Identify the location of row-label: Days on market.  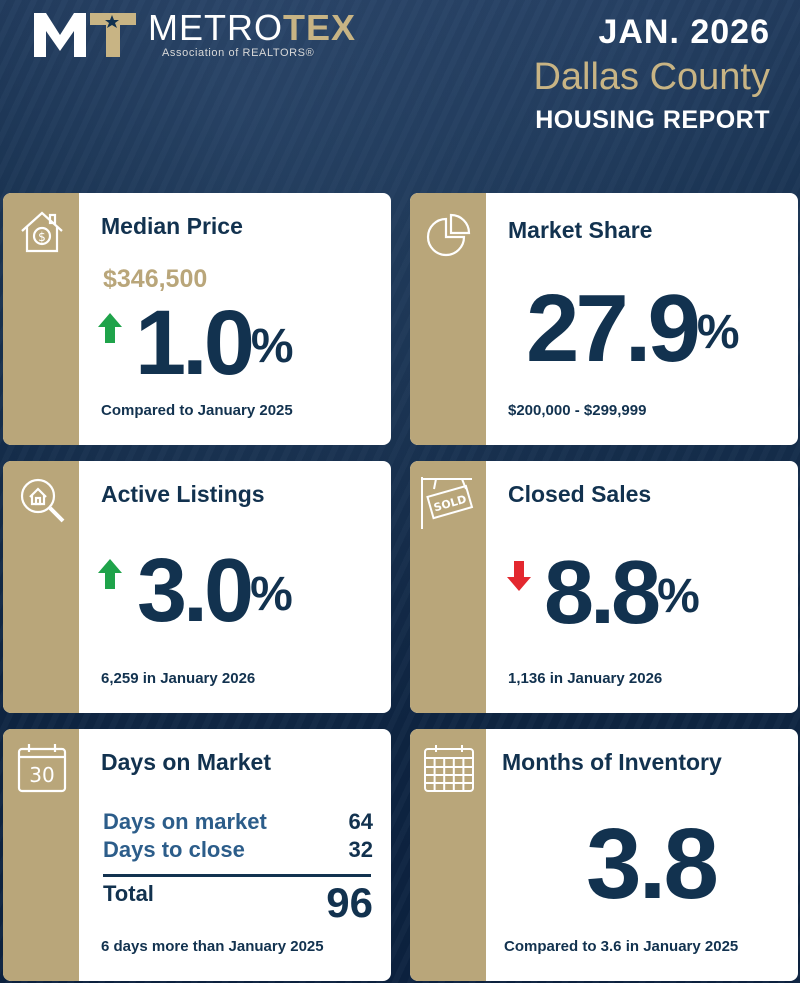
(185, 821).